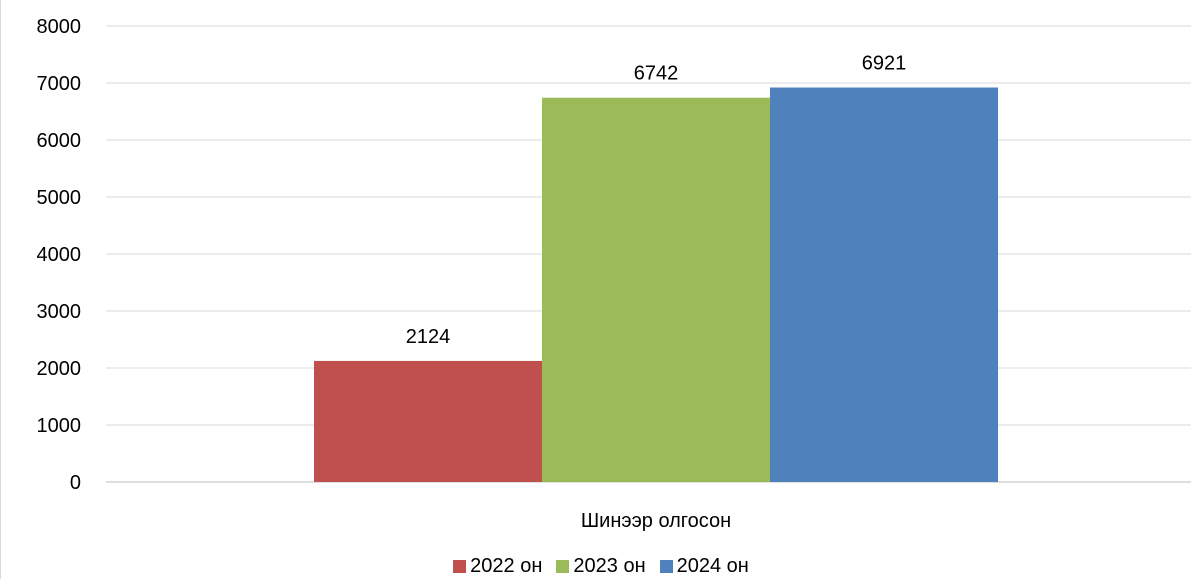  I want to click on x-category-label: Шинээр олгосон, so click(656, 521).